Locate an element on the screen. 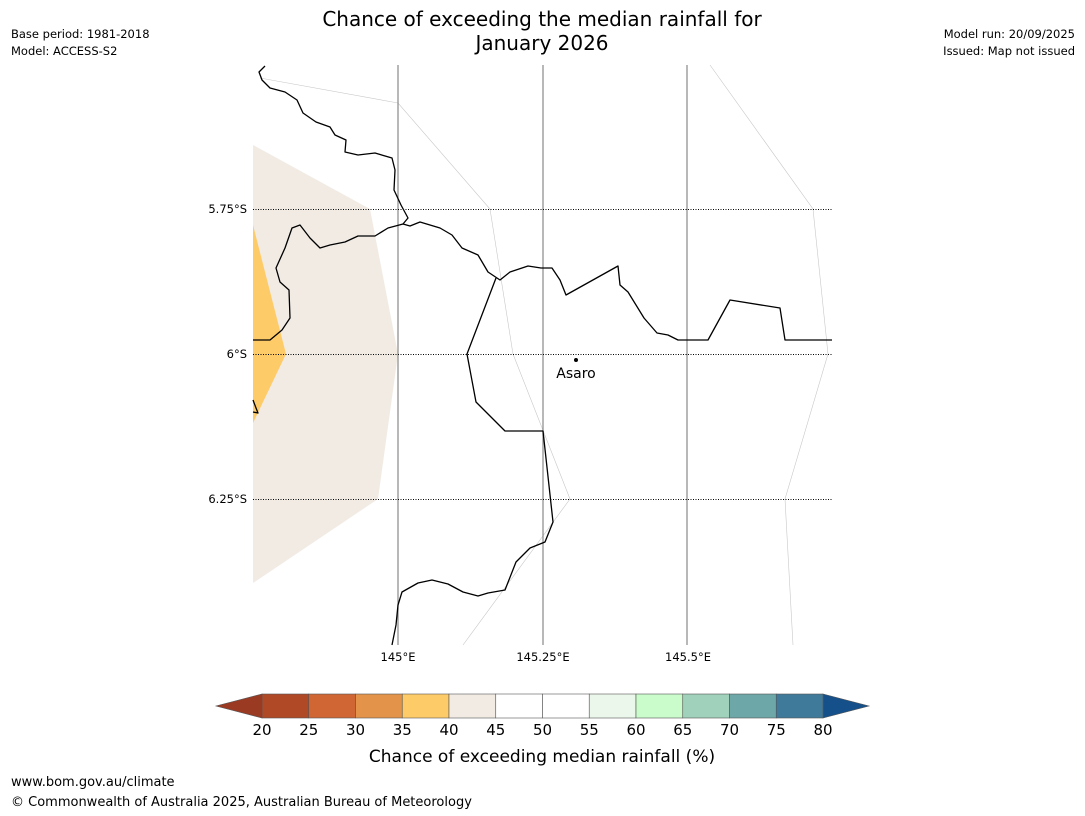 The image size is (1085, 816). colorbar-tick-label: 65 is located at coordinates (682, 730).